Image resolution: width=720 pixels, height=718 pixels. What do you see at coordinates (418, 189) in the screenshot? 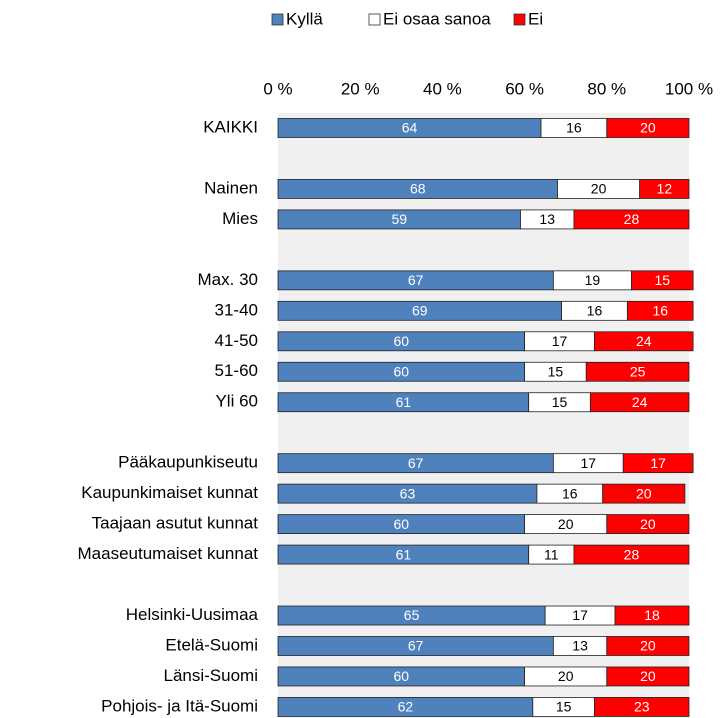
I see `value-label: 68` at bounding box center [418, 189].